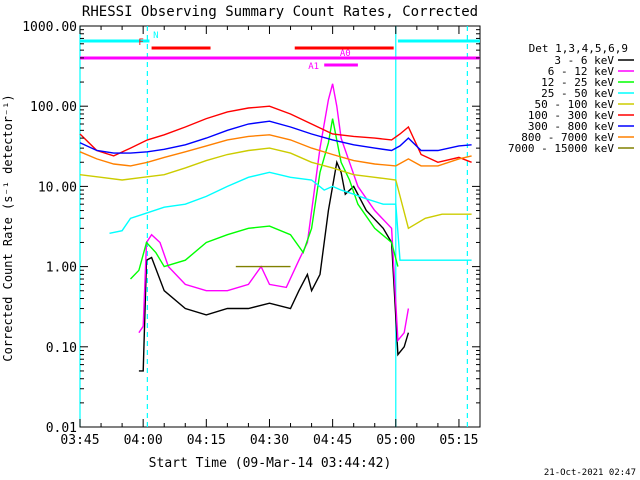 The height and width of the screenshot is (480, 640). I want to click on x-tick-label: 05:15, so click(458, 440).